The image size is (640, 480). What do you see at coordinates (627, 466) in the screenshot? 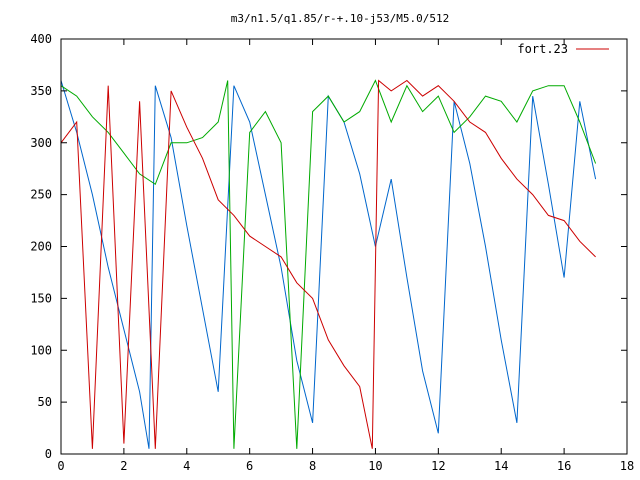
I see `x-tick-label: 18` at bounding box center [627, 466].